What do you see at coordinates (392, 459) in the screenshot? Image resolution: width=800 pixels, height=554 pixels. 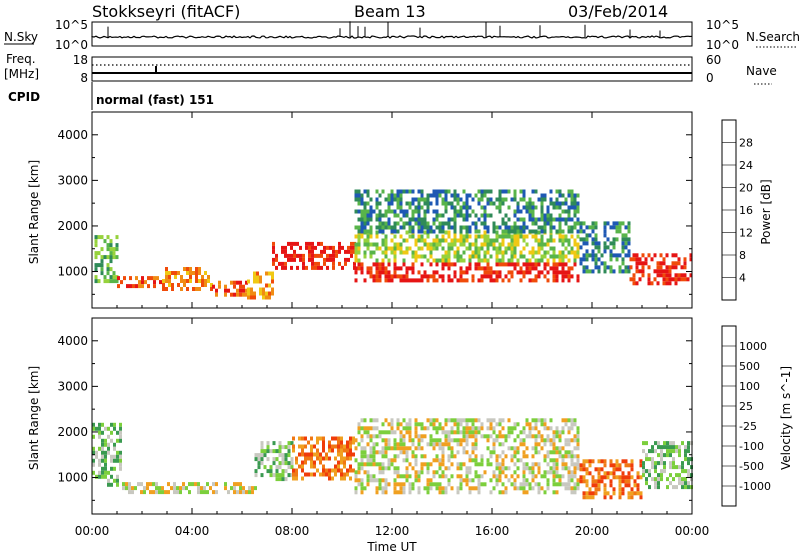 I see `velocity-heatmap` at bounding box center [392, 459].